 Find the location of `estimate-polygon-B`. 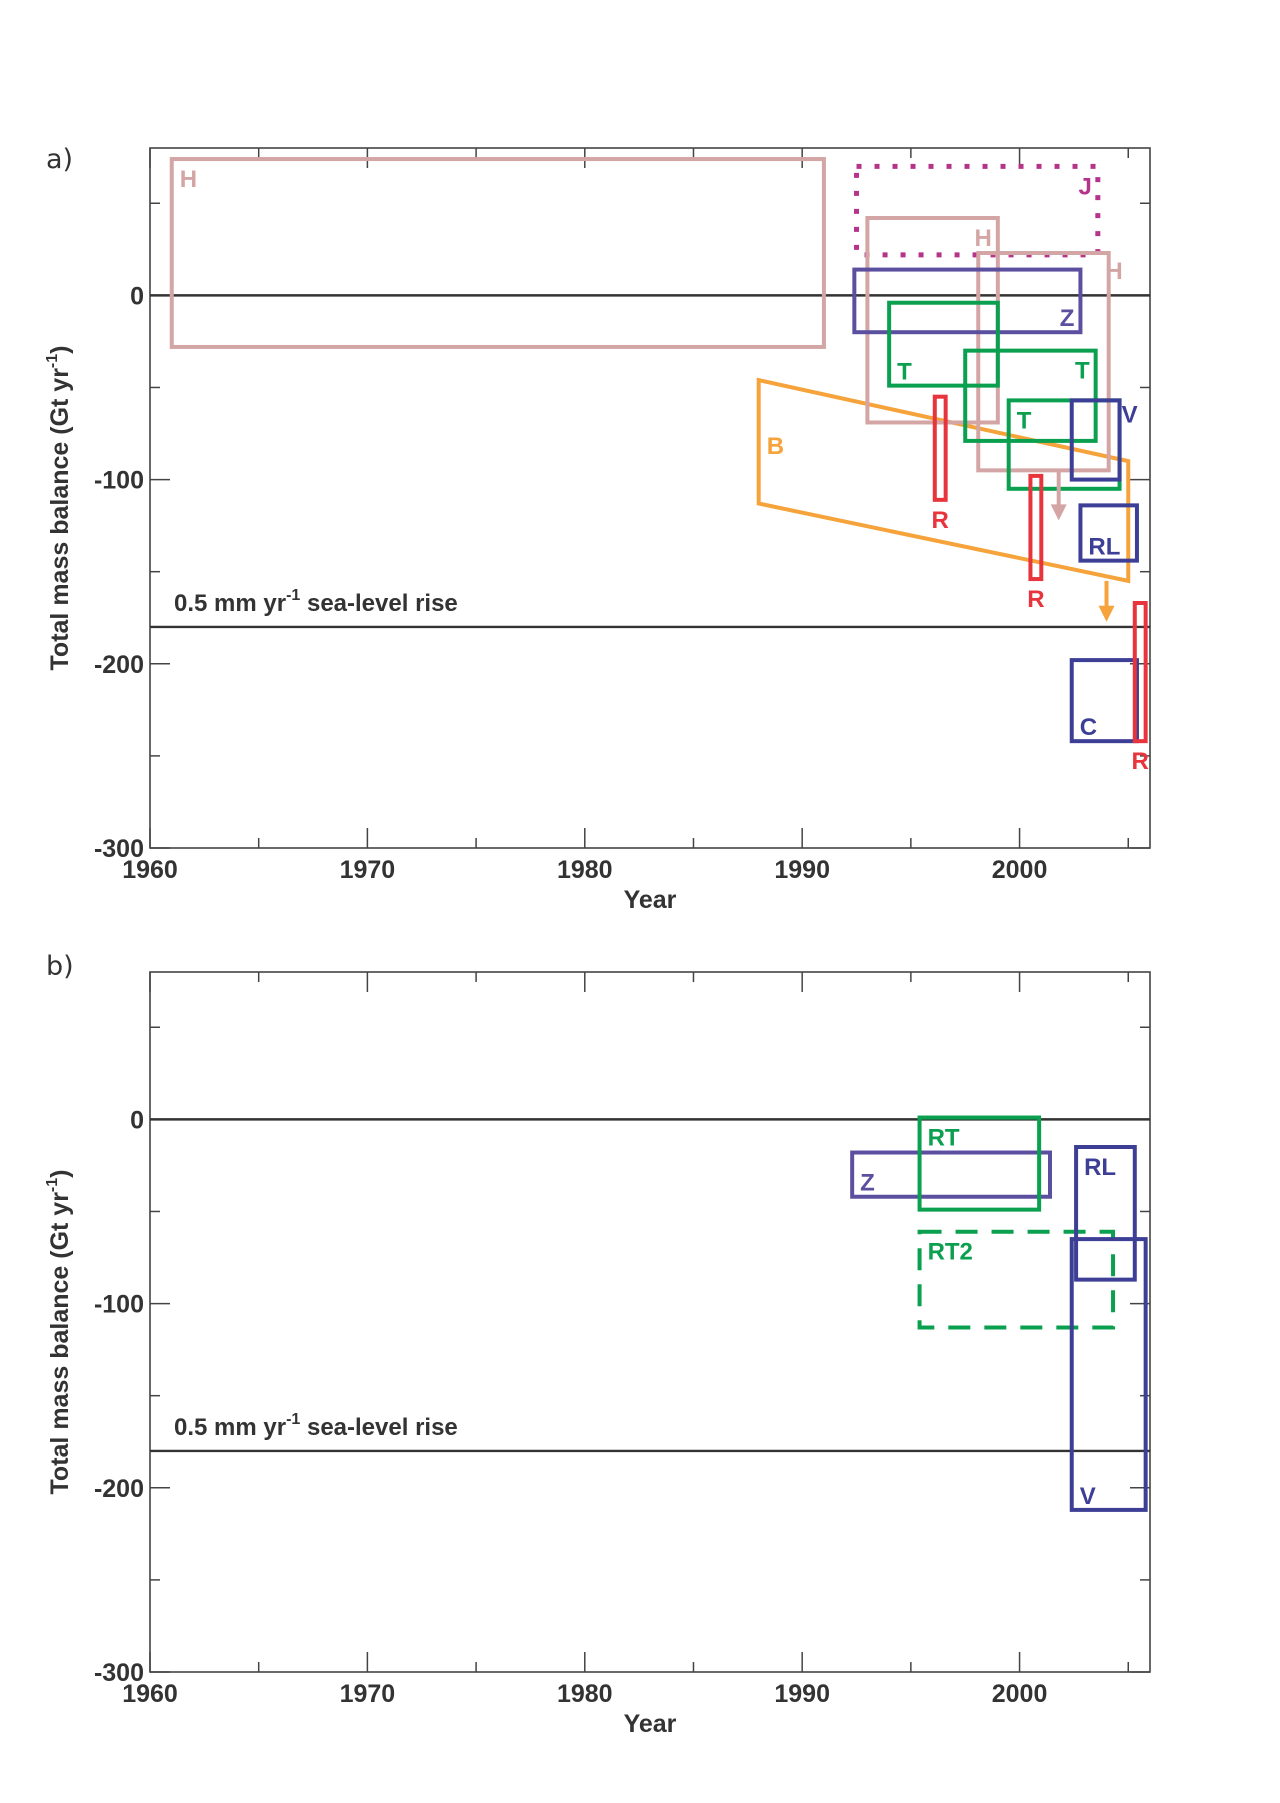

estimate-polygon-B is located at coordinates (943, 480).